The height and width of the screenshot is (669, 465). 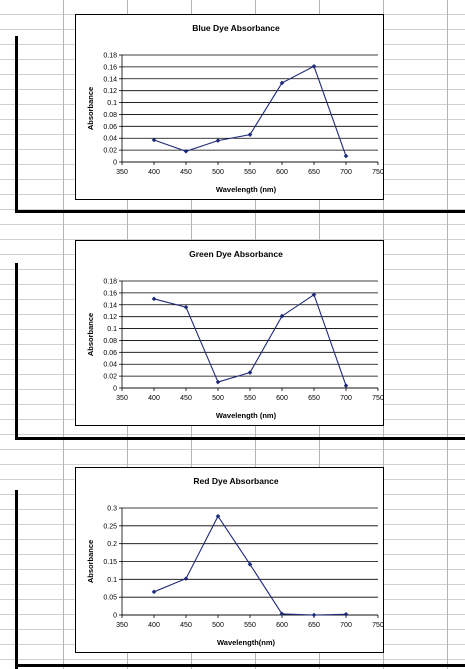 I want to click on y-tick-label: 0.05, so click(x=110, y=598).